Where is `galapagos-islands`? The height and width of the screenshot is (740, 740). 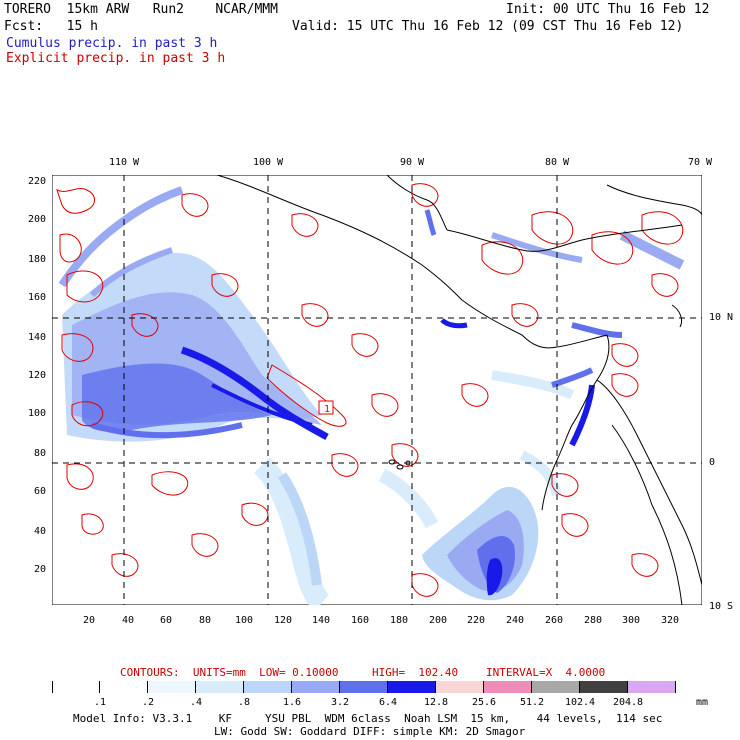 galapagos-islands is located at coordinates (399, 464).